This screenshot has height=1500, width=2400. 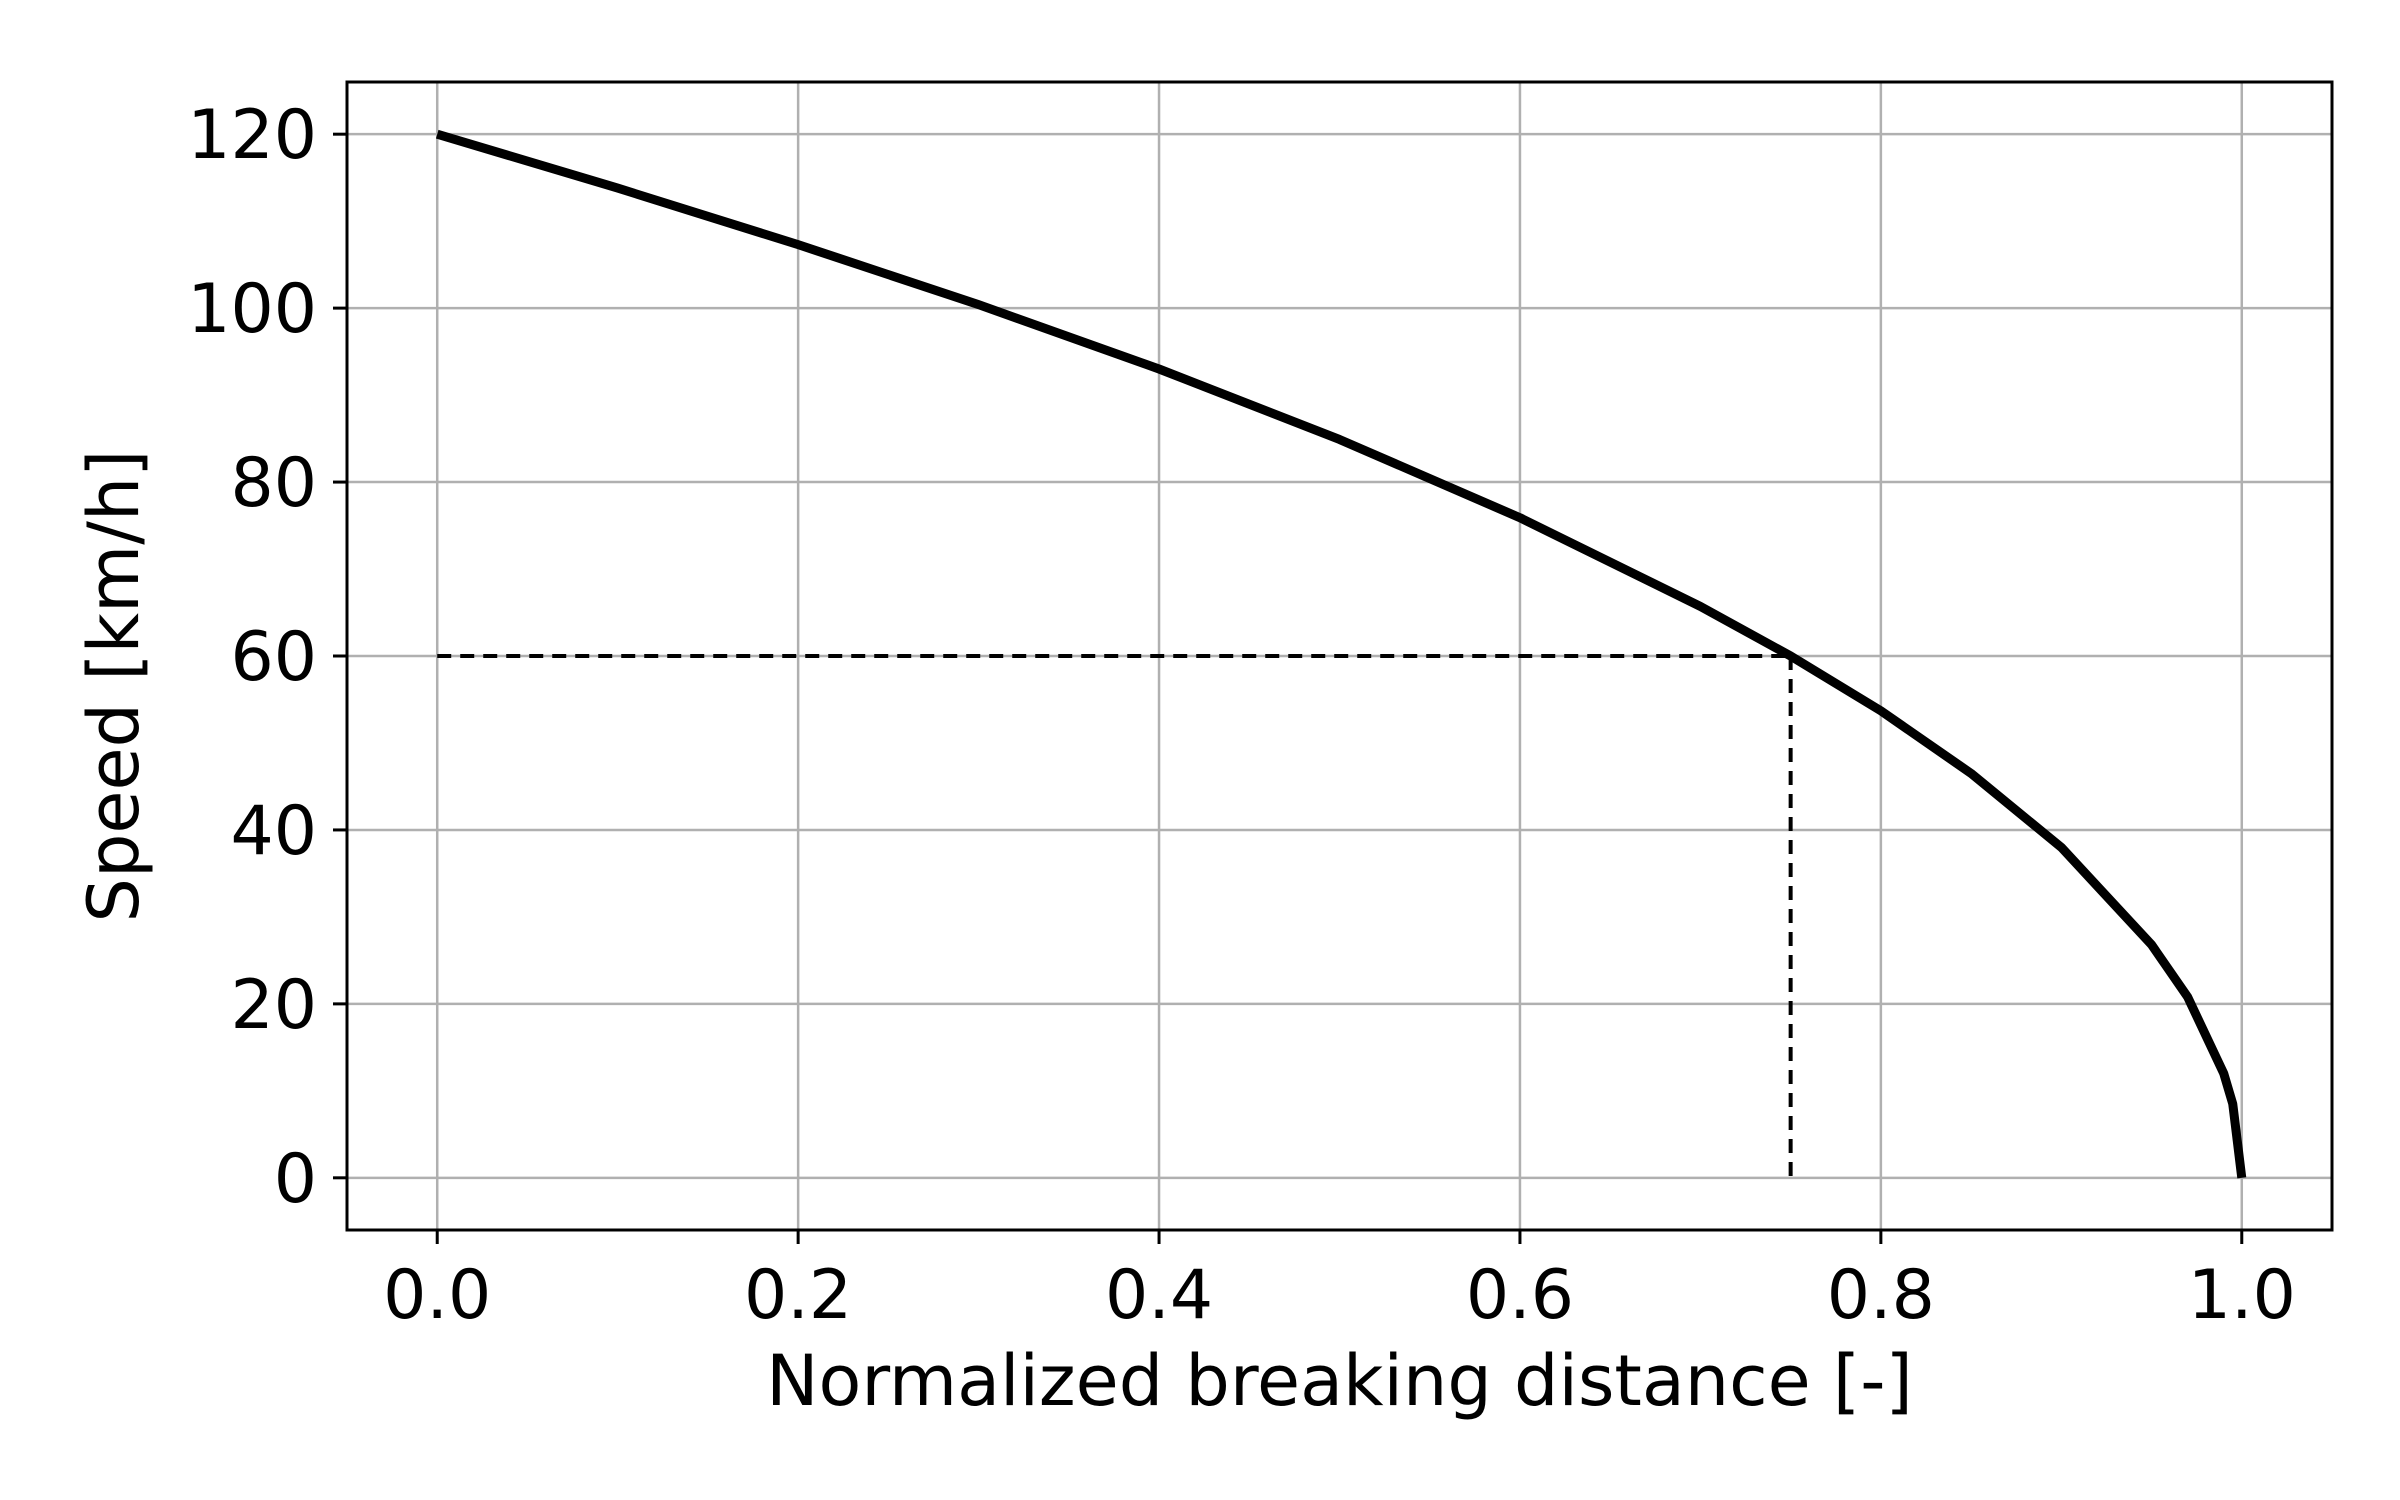 I want to click on y-tick-label: 0, so click(x=295, y=1179).